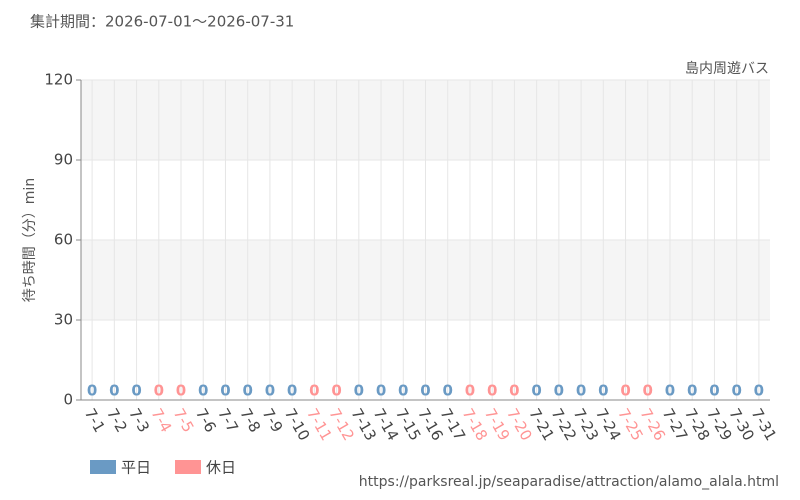  I want to click on x-tick-label: 7-9, so click(273, 420).